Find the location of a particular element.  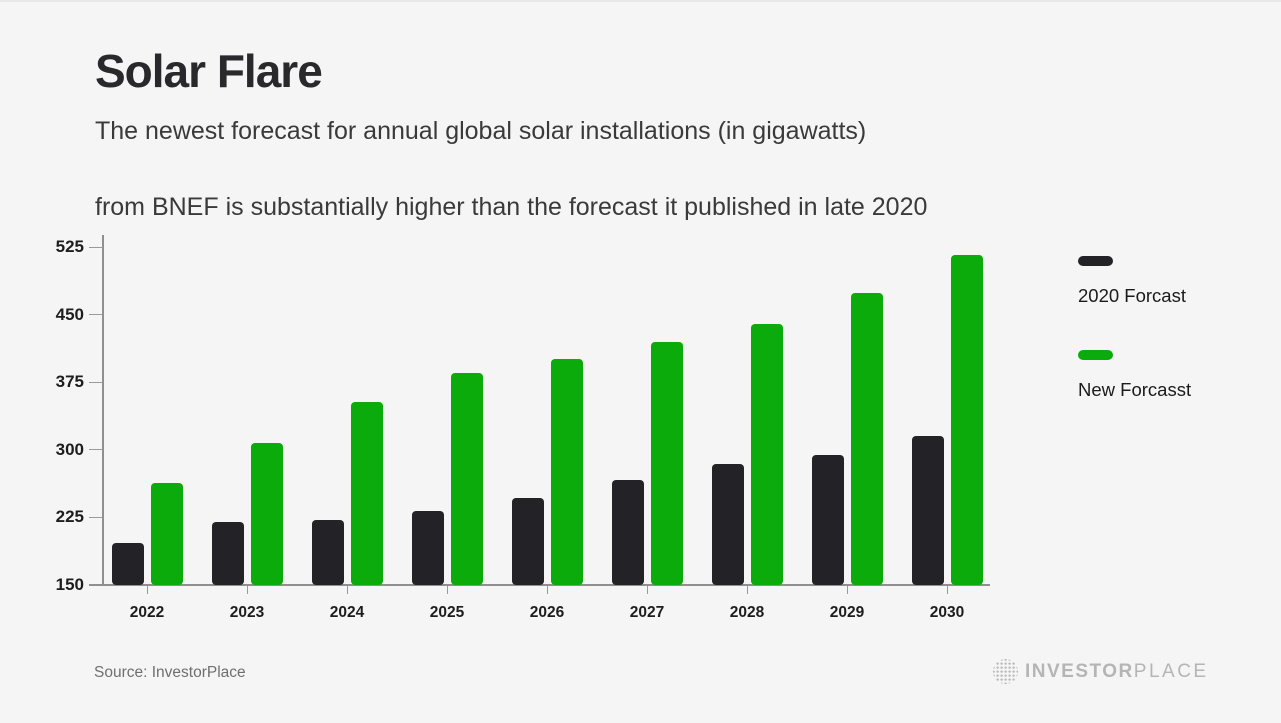

source-note: Source: InvestorPlace is located at coordinates (170, 672).